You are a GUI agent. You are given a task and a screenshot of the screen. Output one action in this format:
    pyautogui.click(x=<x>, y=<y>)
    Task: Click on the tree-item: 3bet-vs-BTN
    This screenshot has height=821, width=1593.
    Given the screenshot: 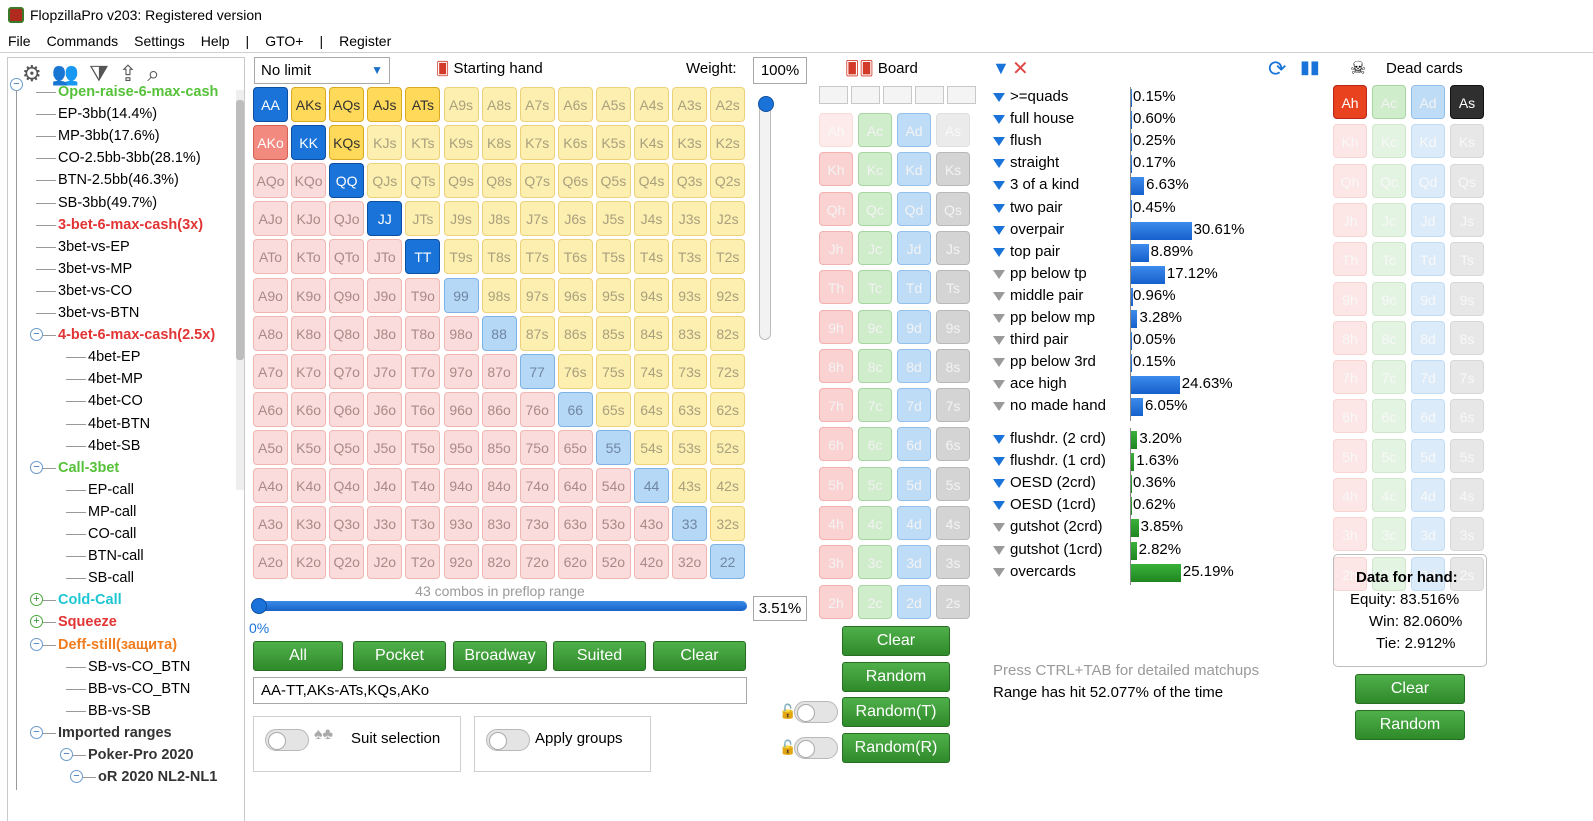 What is the action you would take?
    pyautogui.click(x=99, y=313)
    